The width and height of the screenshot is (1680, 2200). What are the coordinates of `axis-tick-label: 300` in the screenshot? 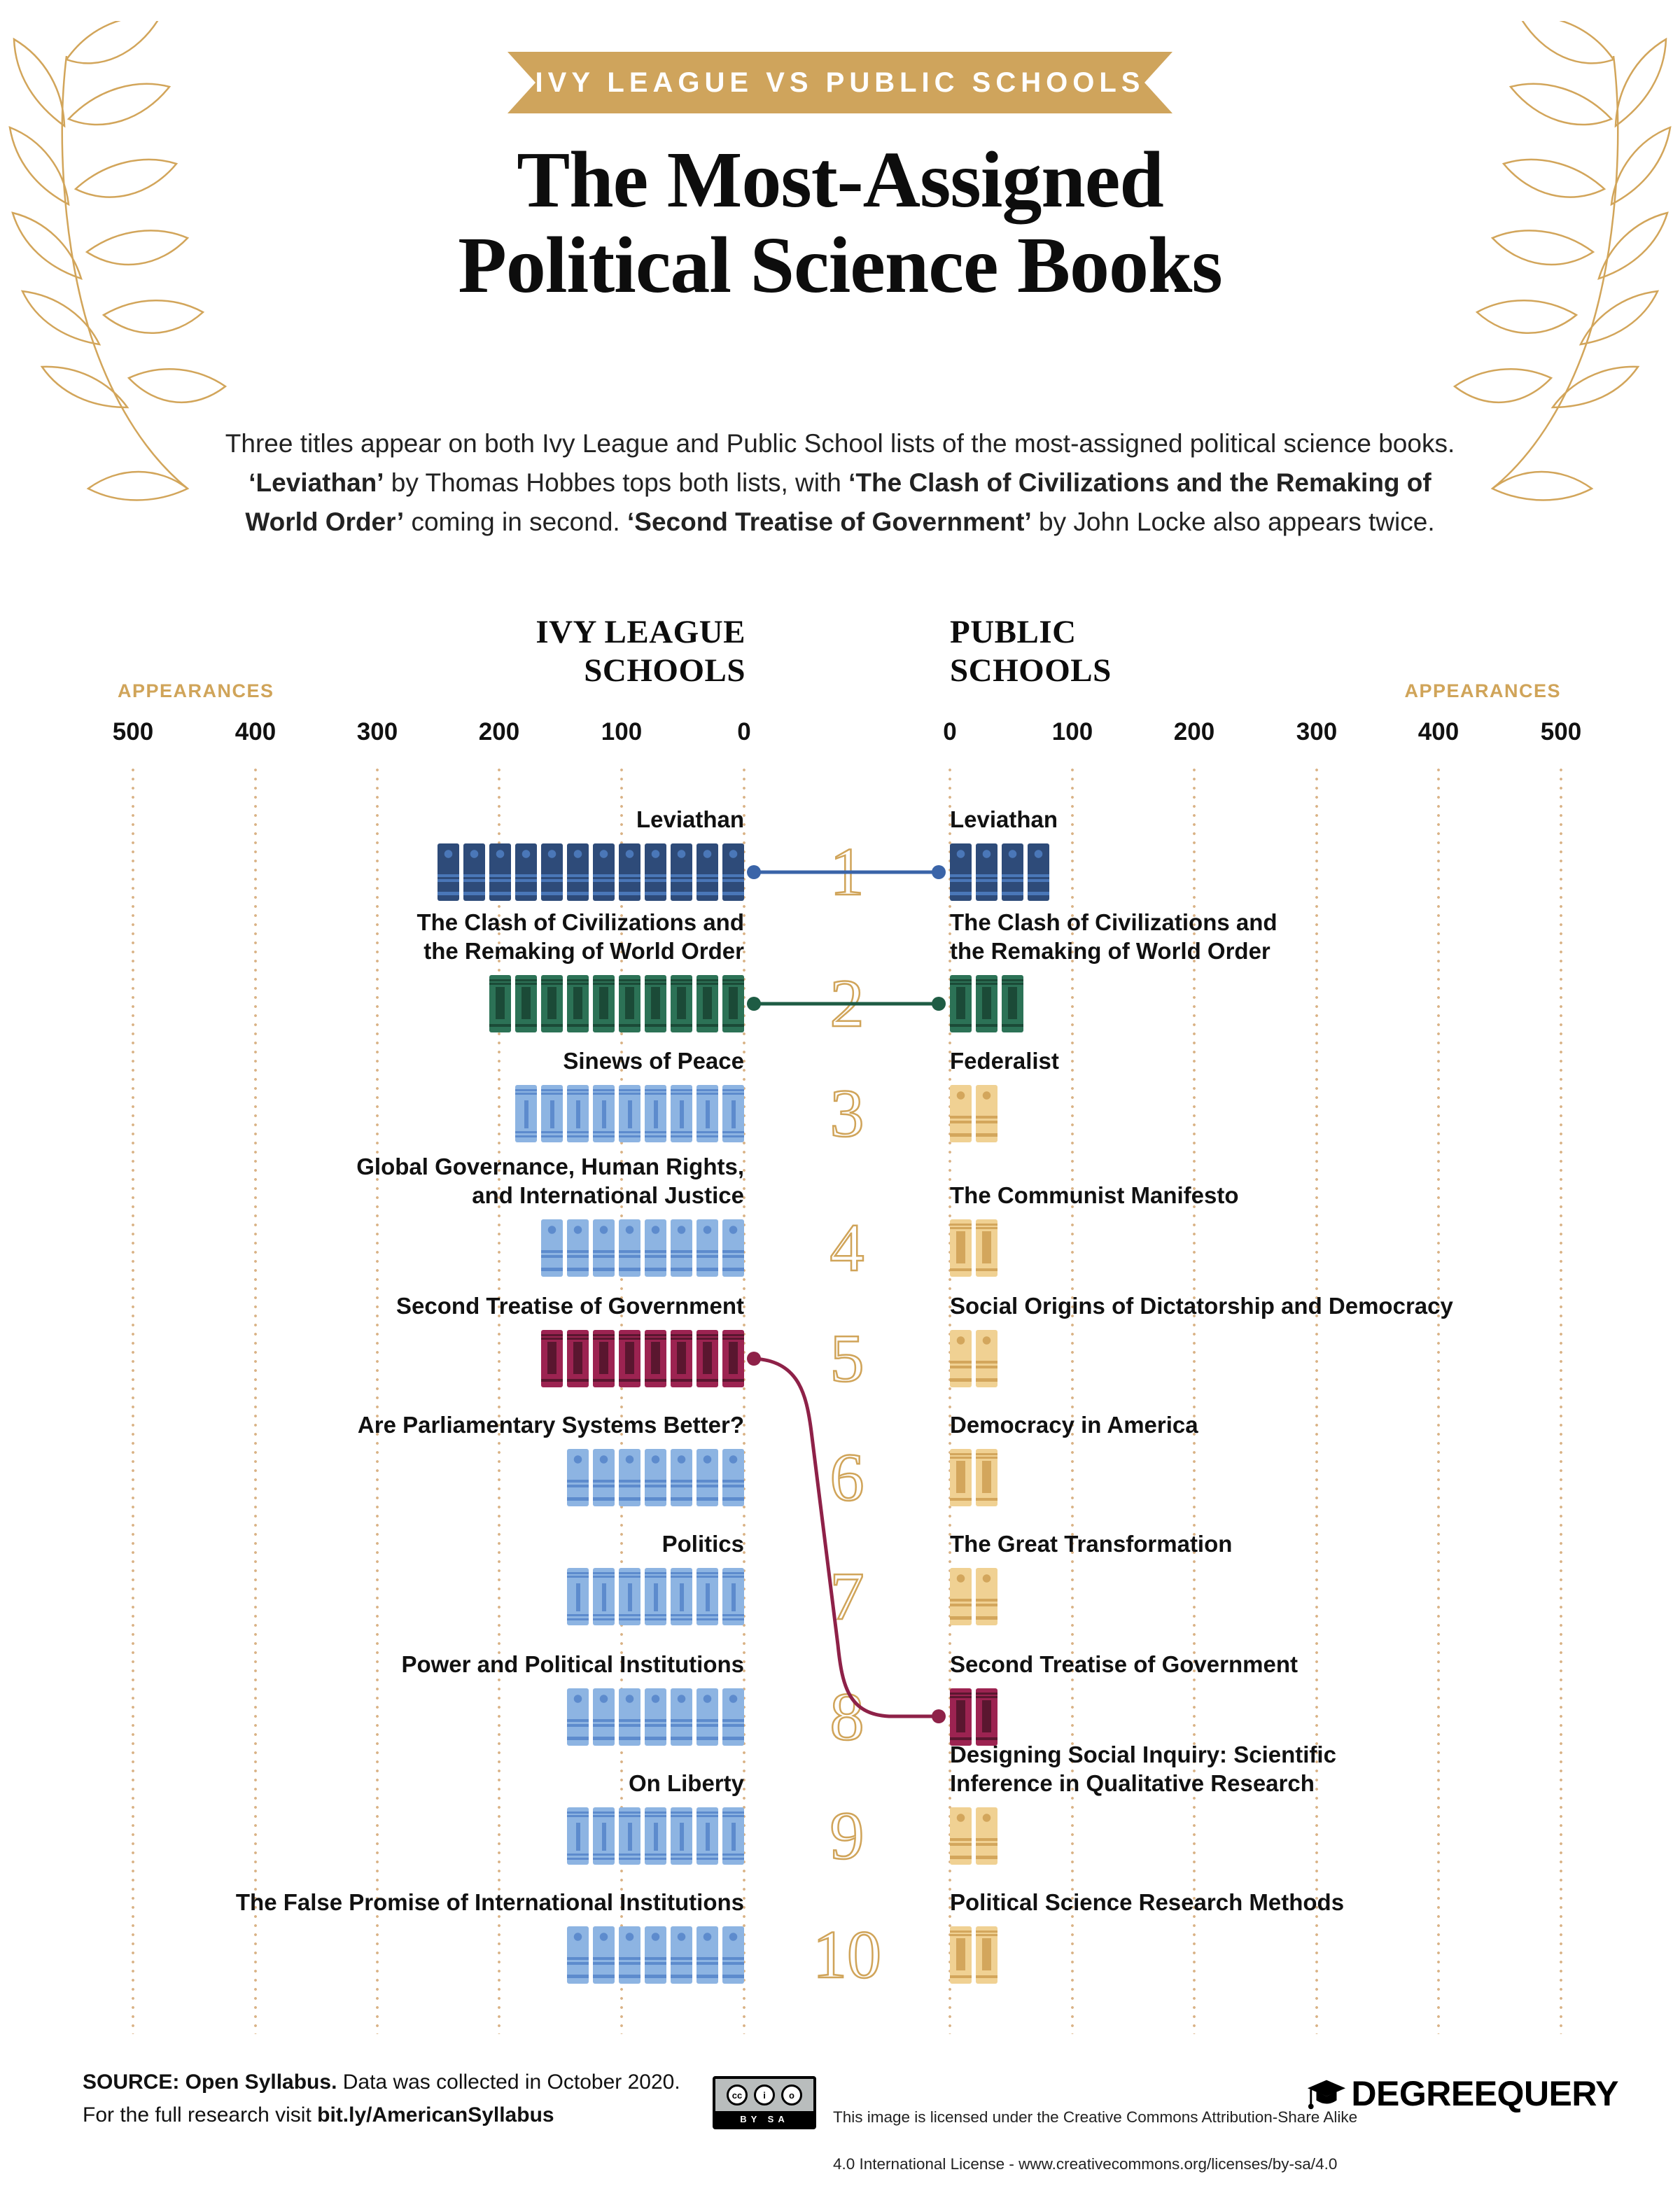 It's located at (1317, 731).